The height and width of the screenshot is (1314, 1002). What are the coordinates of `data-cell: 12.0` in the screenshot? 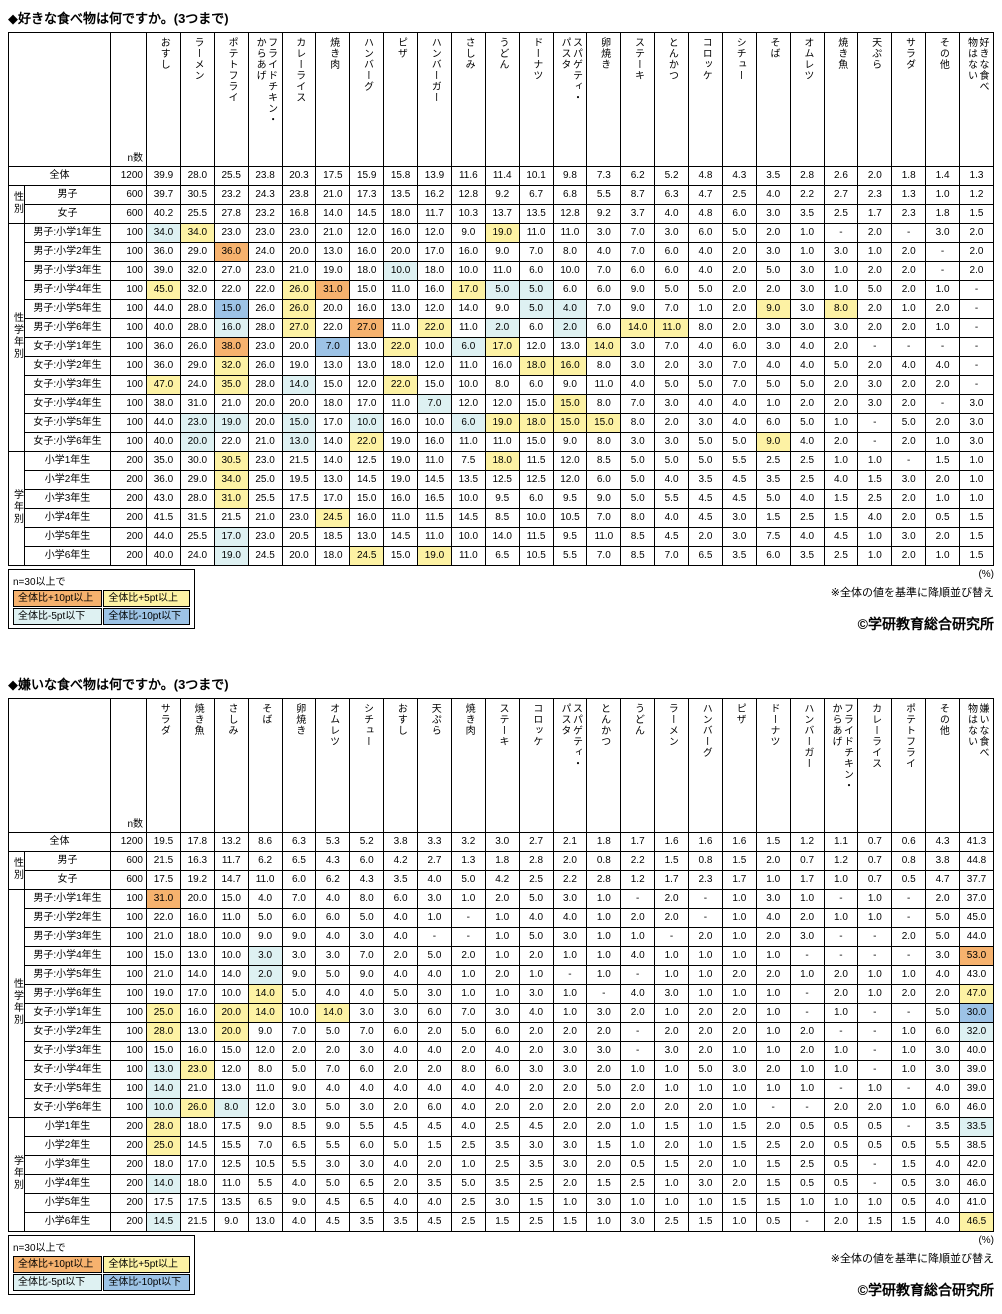 It's located at (570, 480).